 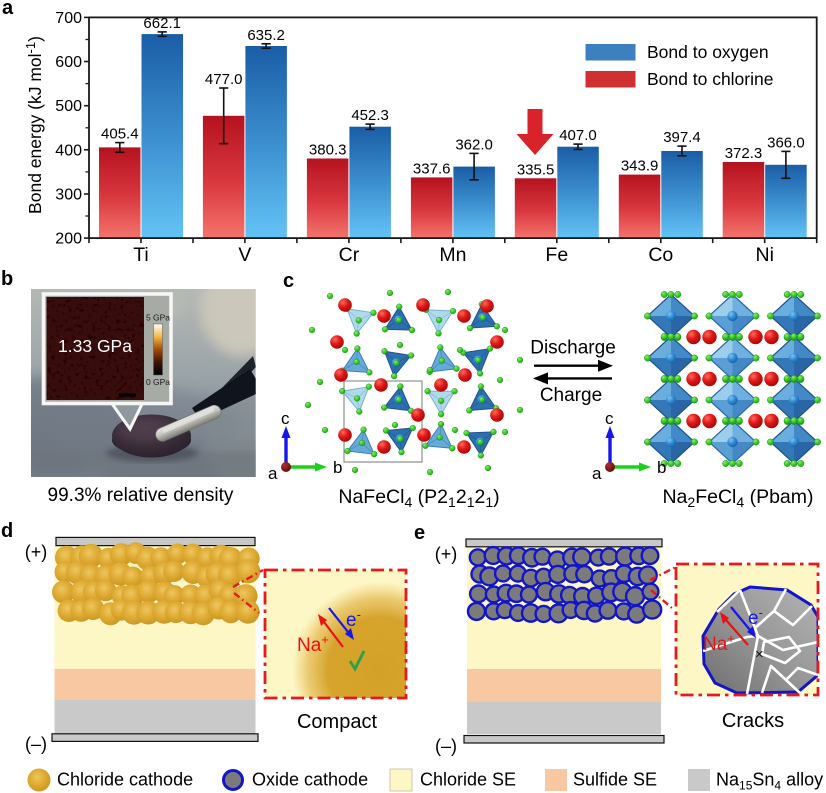 What do you see at coordinates (68, 18) in the screenshot?
I see `svg-text: 700` at bounding box center [68, 18].